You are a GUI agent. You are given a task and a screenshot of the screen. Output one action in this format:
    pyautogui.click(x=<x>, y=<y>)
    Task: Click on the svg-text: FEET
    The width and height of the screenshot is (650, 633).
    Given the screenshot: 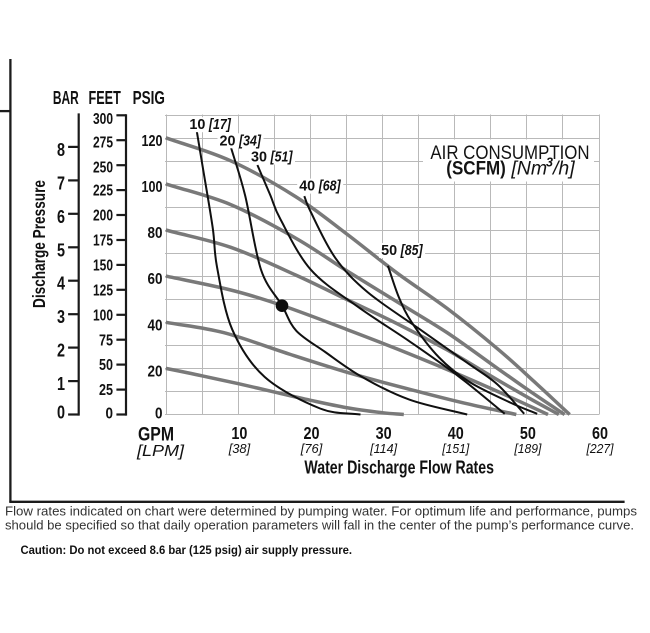 What is the action you would take?
    pyautogui.click(x=105, y=97)
    